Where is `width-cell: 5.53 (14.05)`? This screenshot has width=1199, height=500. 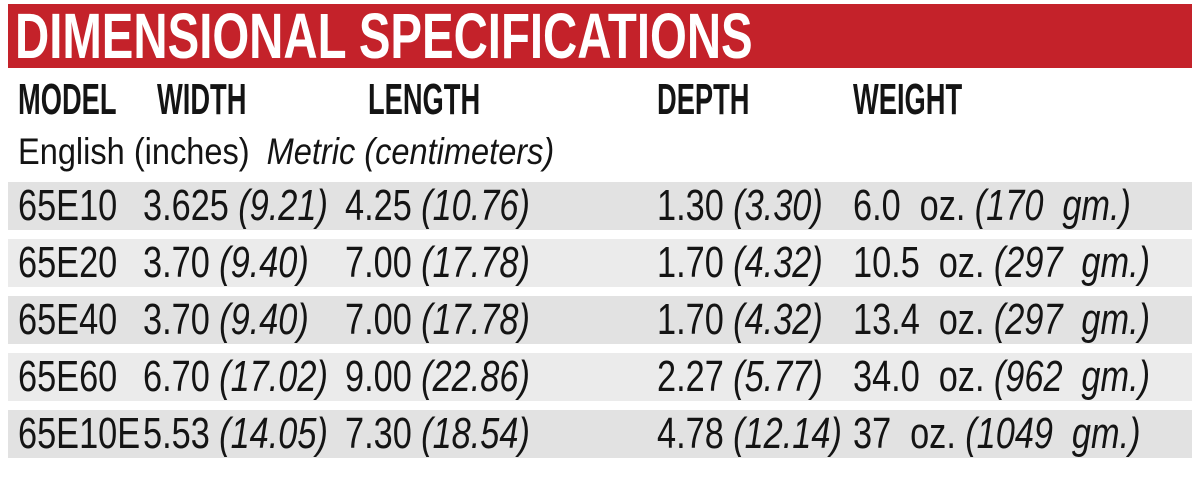
width-cell: 5.53 (14.05) is located at coordinates (244, 434).